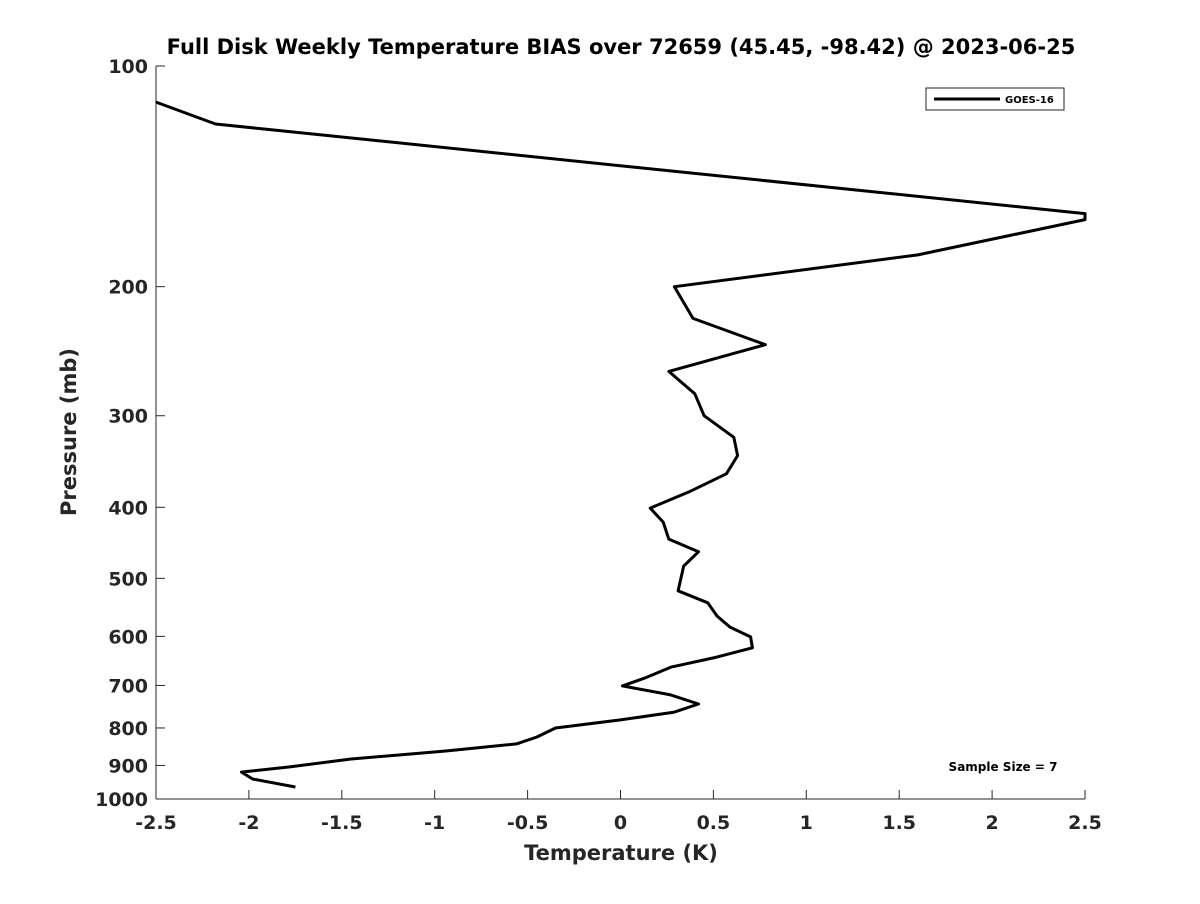 This screenshot has width=1200, height=904. What do you see at coordinates (991, 823) in the screenshot?
I see `x-tick-label: 2` at bounding box center [991, 823].